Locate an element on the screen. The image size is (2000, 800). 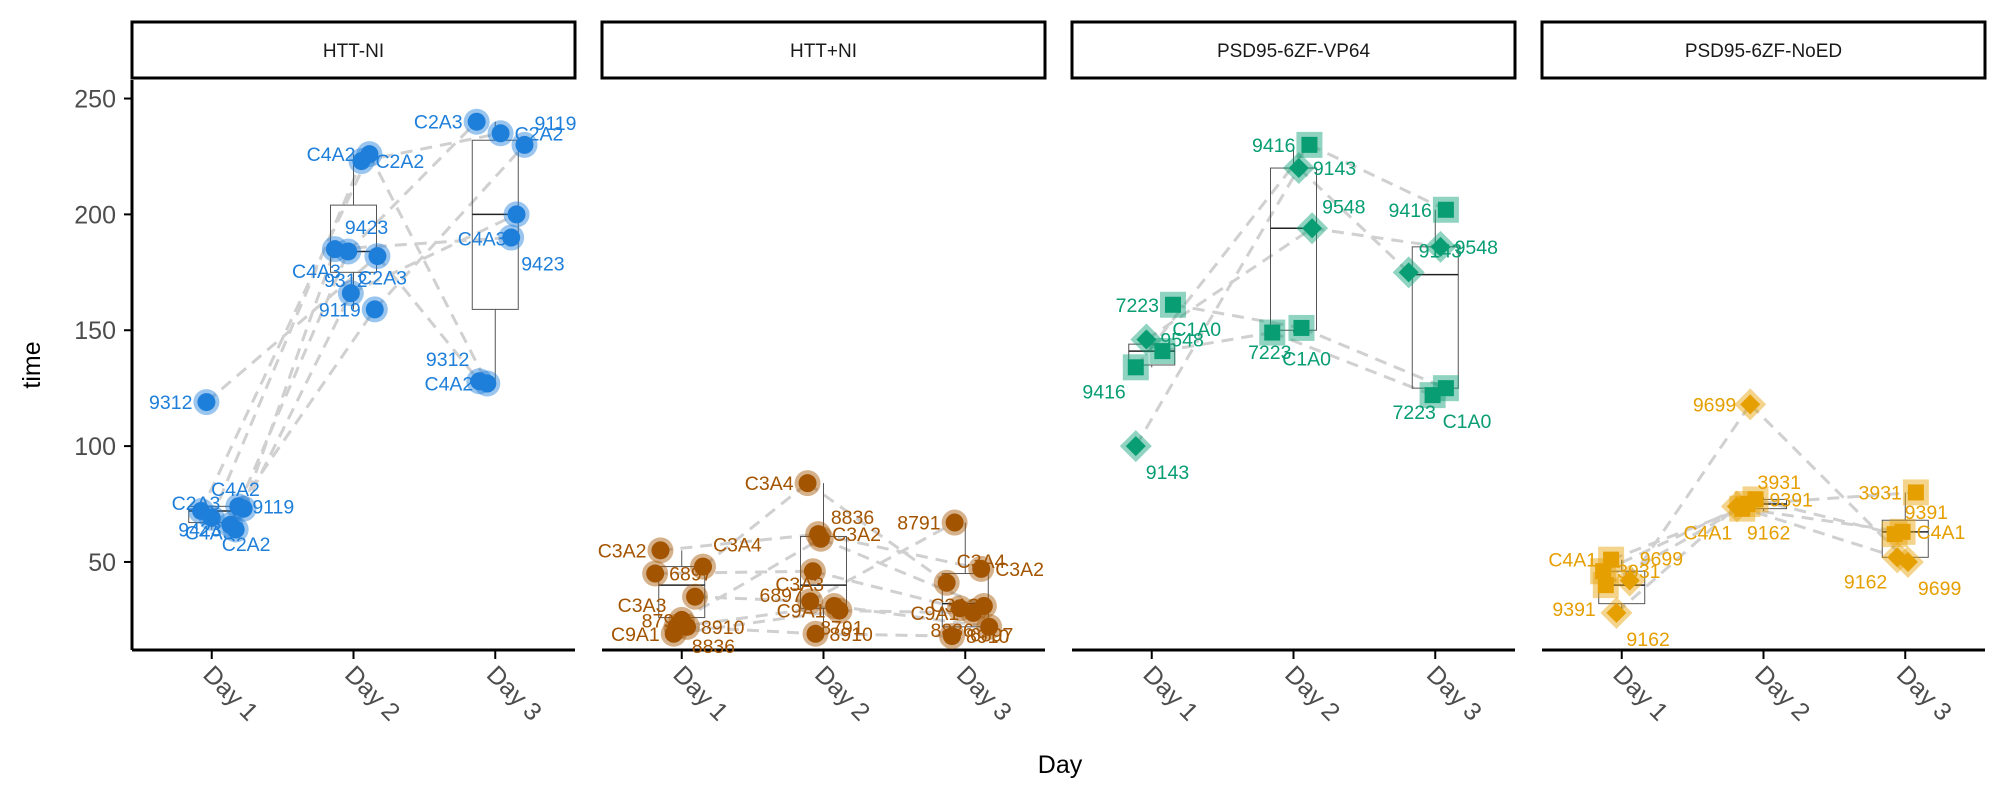
panel-strip is located at coordinates (353, 50).